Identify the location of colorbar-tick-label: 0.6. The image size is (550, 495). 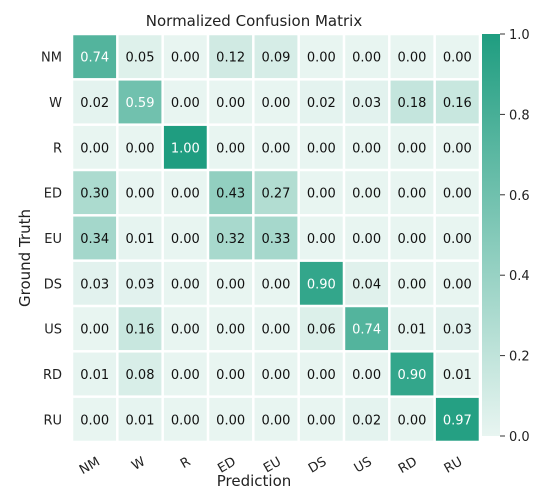
(519, 196).